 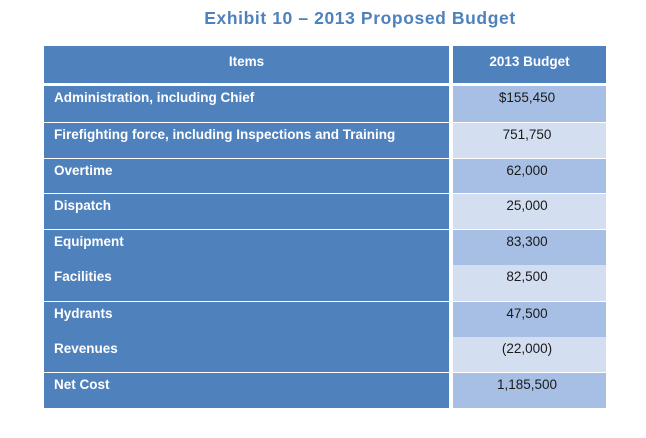 I want to click on table-row: Revenues (22,000), so click(x=325, y=354).